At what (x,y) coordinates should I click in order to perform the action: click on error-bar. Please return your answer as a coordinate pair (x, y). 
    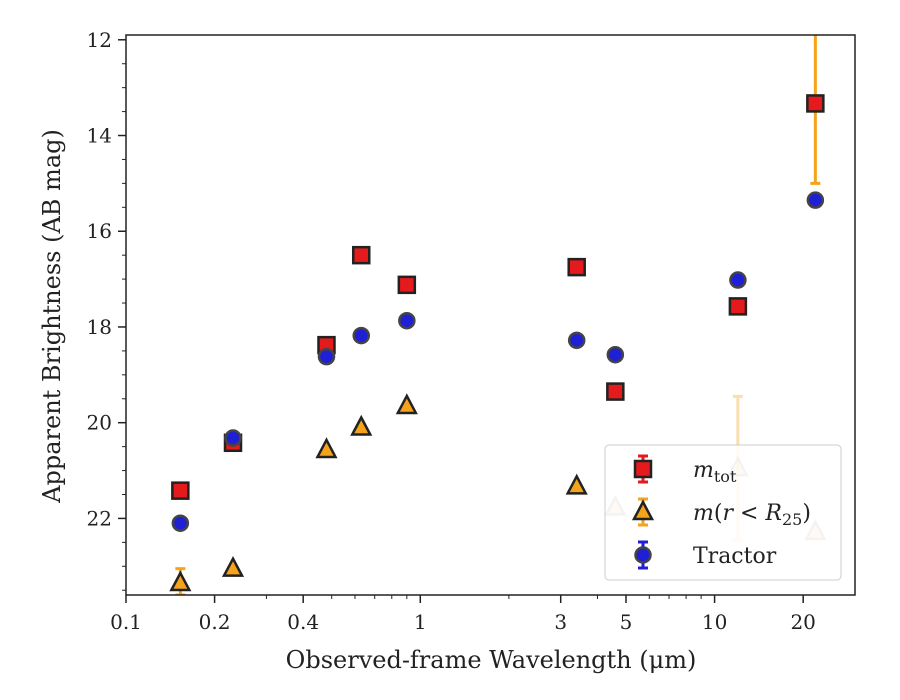
    Looking at the image, I should click on (815, 110).